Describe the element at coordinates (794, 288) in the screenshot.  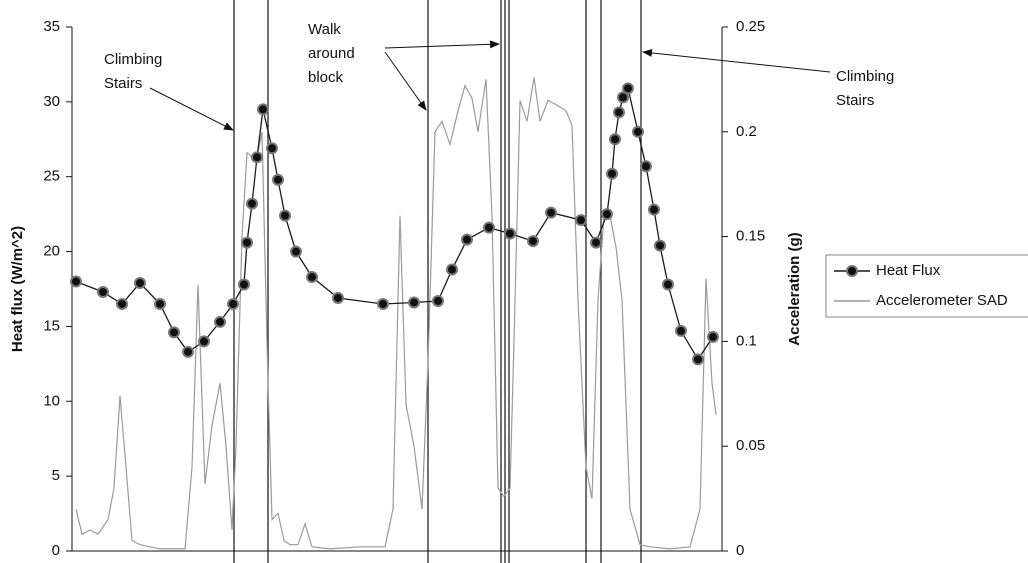
I see `y2-axis-title: Acceleration (g)` at that location.